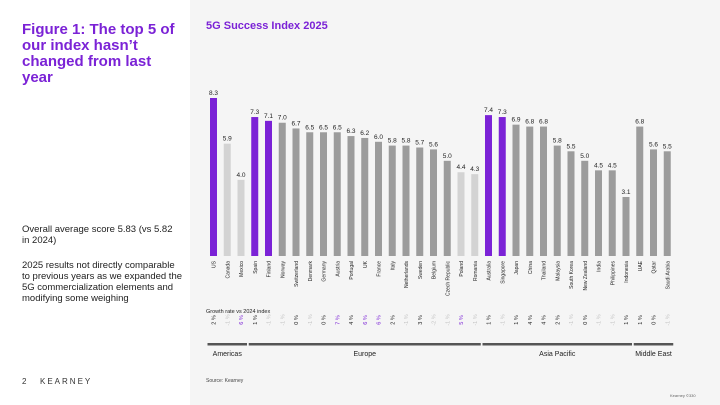  Describe the element at coordinates (420, 201) in the screenshot. I see `bar-sweden` at that location.